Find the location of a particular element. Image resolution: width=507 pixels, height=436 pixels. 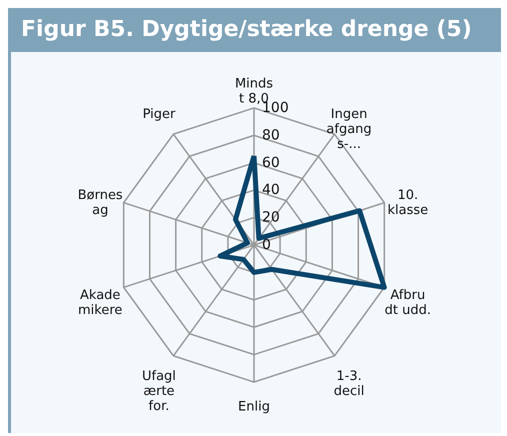

spoke-label: Børnes ag is located at coordinates (100, 203).